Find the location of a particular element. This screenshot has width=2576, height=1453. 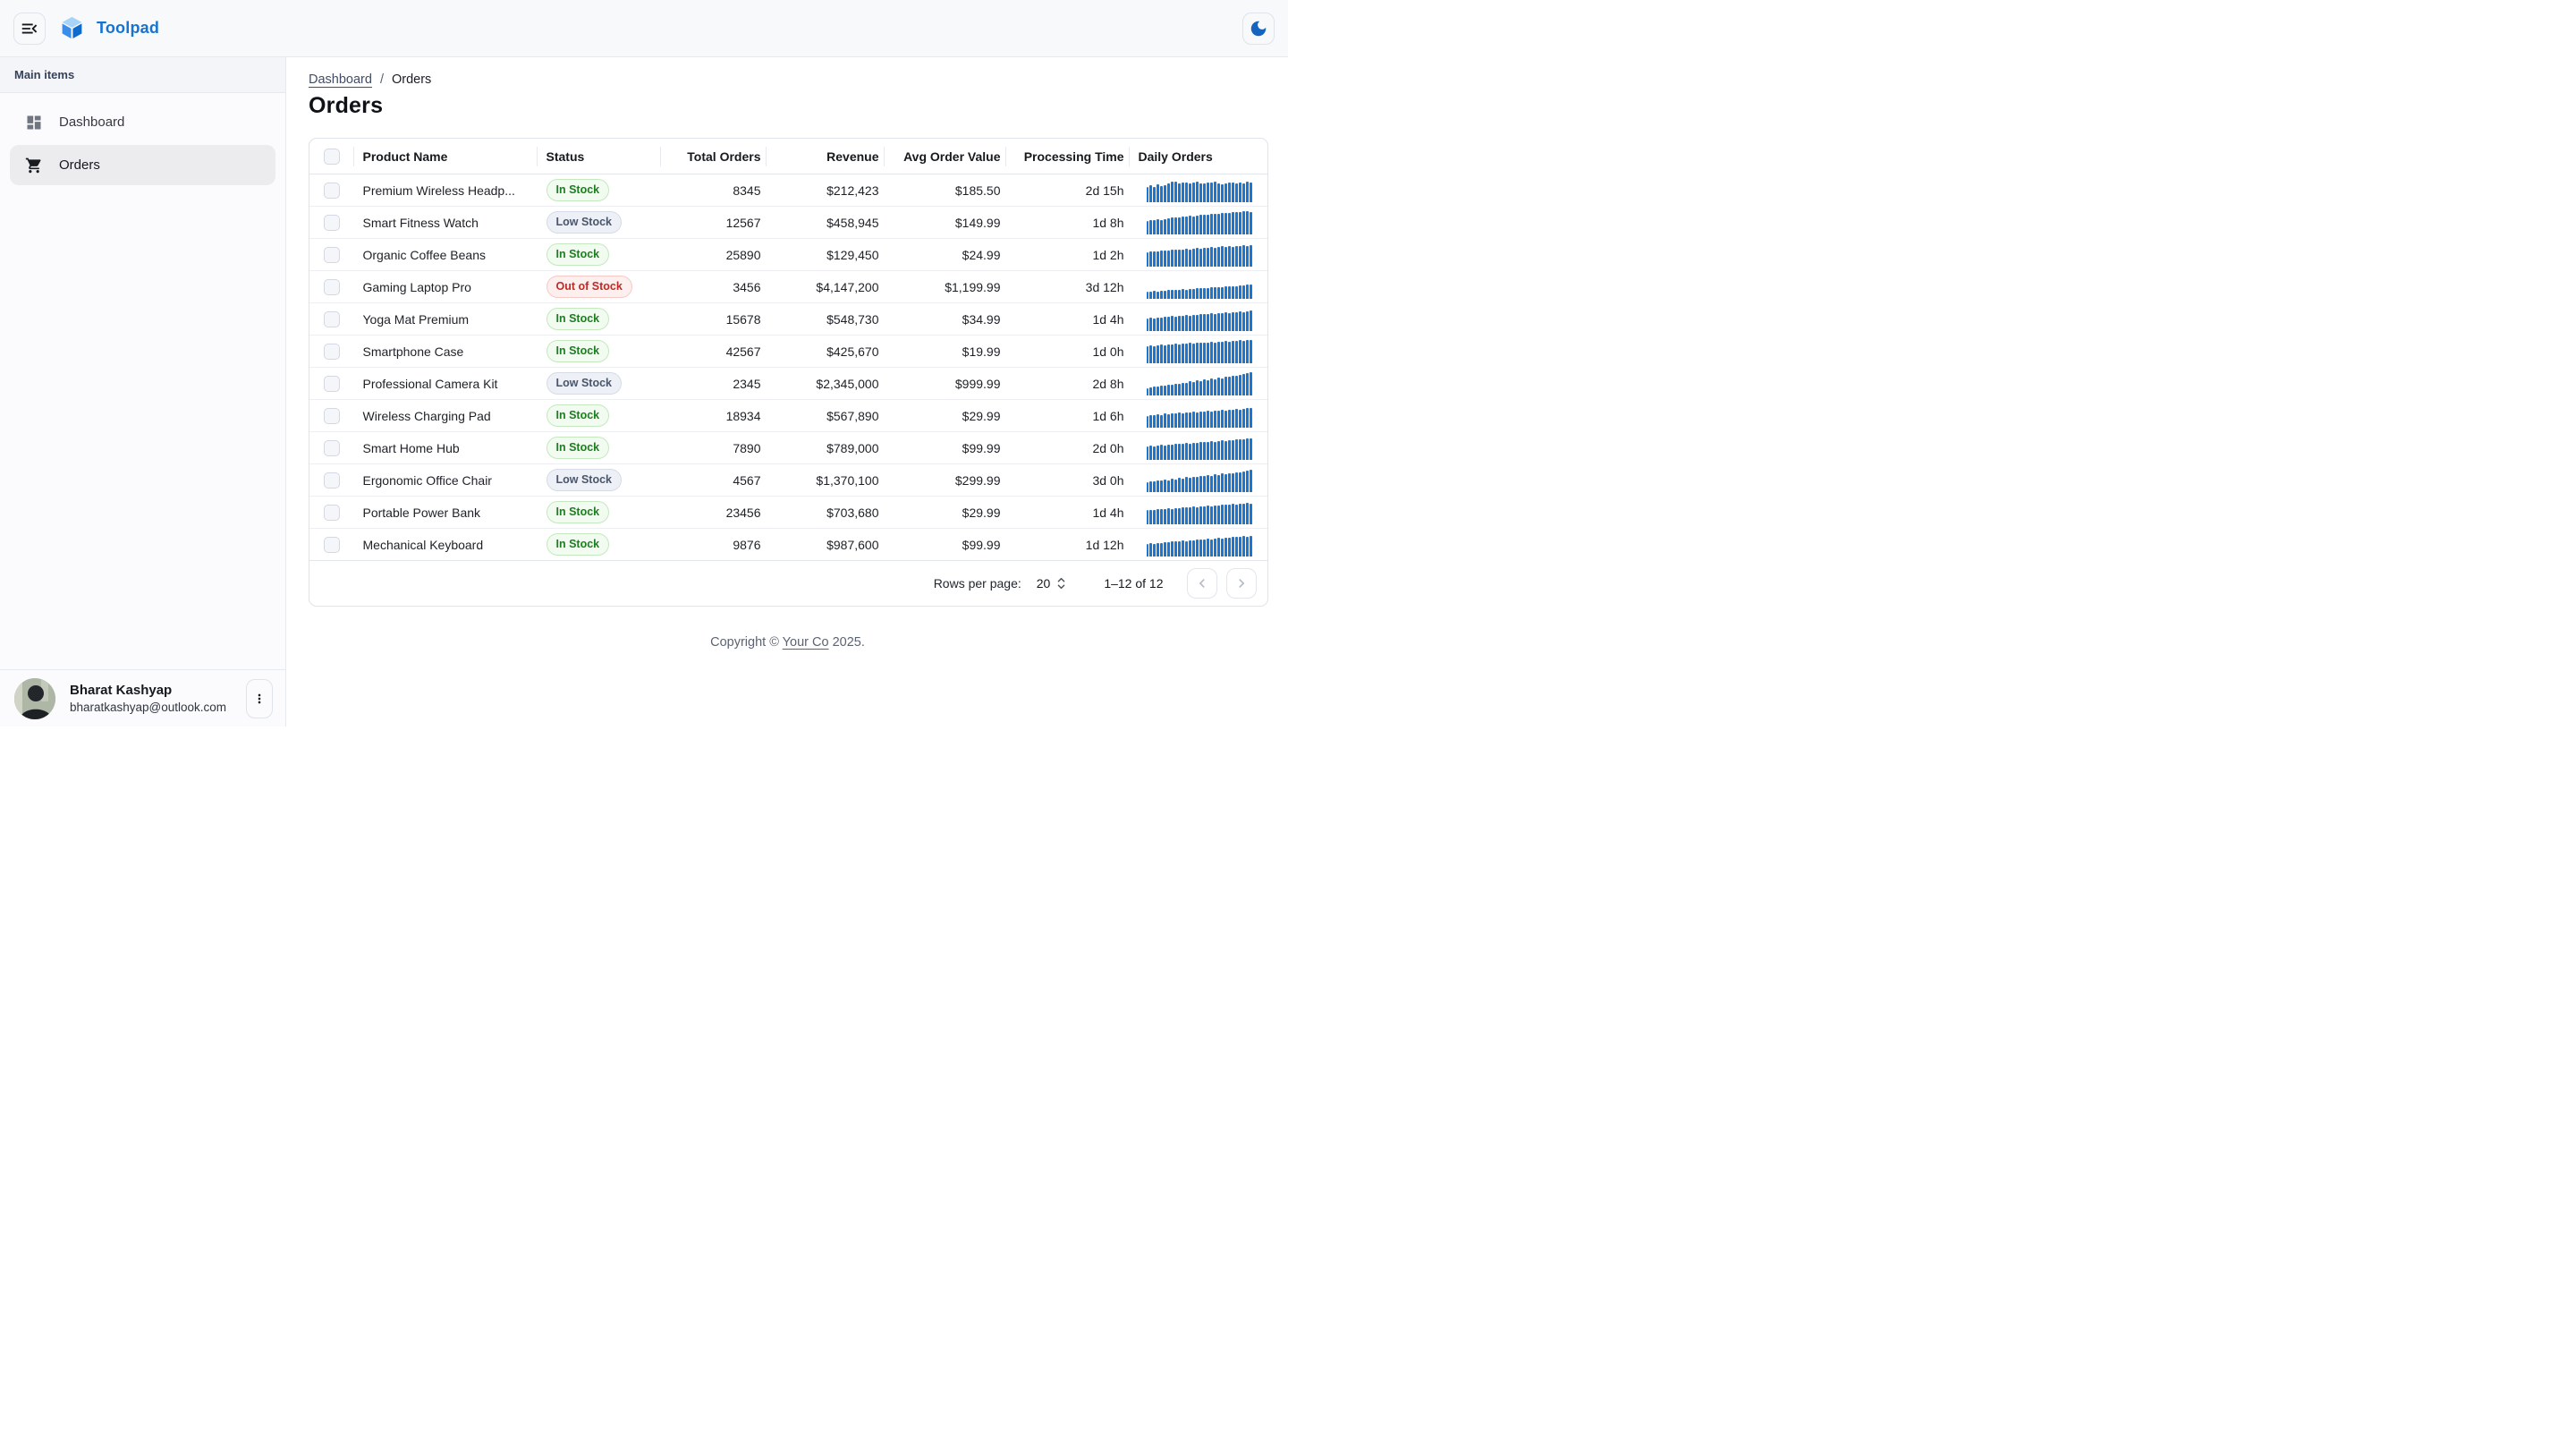

select-all-checkbox is located at coordinates (331, 156).